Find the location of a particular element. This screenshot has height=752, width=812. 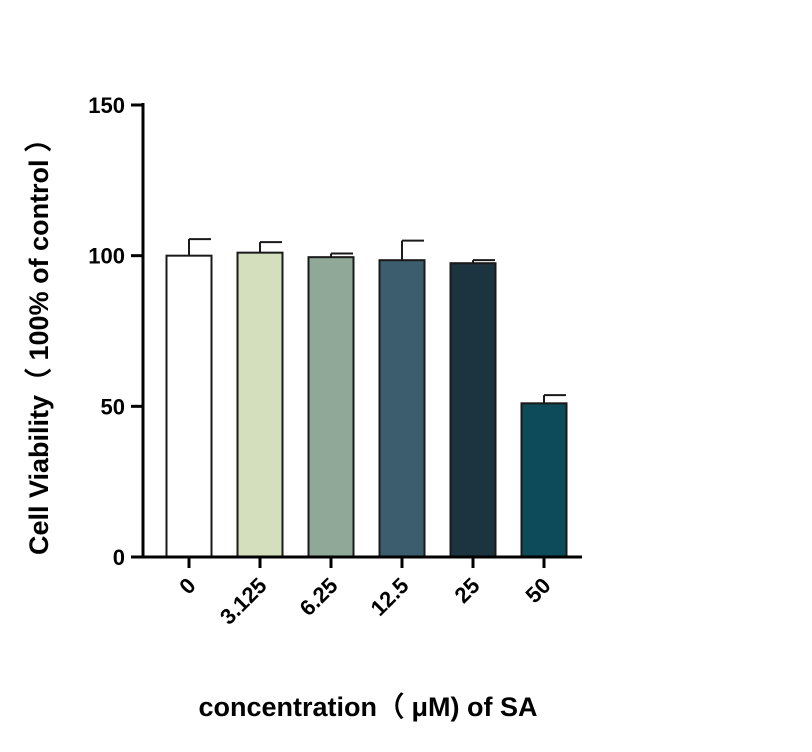

y-tick-label: 150 is located at coordinates (106, 105).